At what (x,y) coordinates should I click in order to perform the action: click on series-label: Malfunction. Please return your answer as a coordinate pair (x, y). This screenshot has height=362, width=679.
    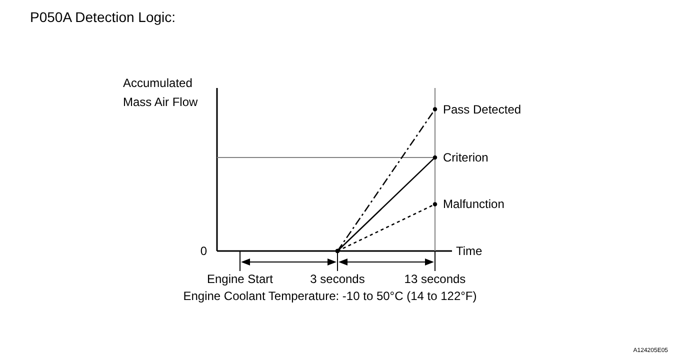
    Looking at the image, I should click on (473, 204).